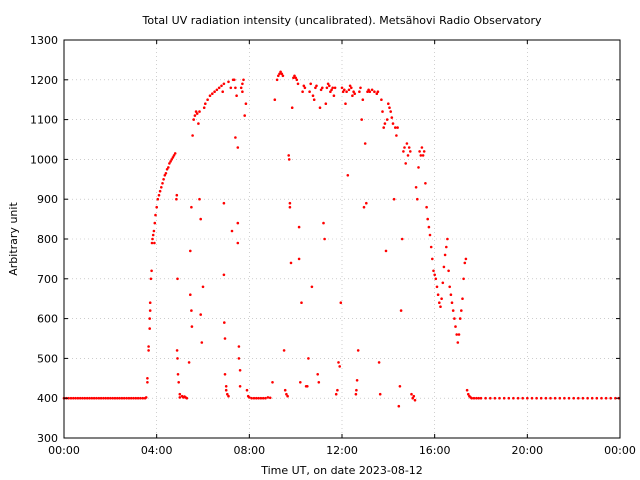 This screenshot has width=640, height=480. Describe the element at coordinates (435, 450) in the screenshot. I see `x-tick-label: 16:00` at that location.